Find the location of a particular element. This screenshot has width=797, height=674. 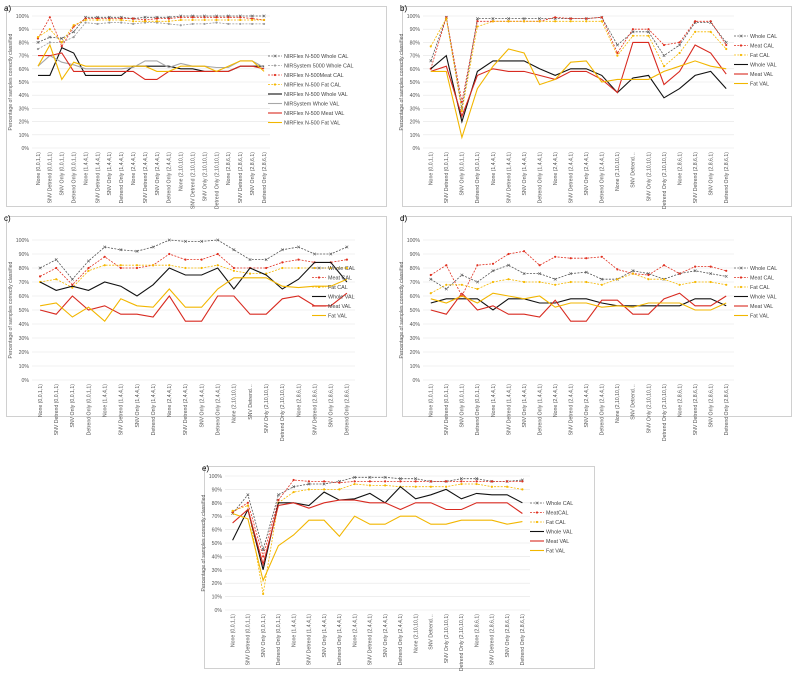

legend-label: Fat VAL is located at coordinates (759, 317).